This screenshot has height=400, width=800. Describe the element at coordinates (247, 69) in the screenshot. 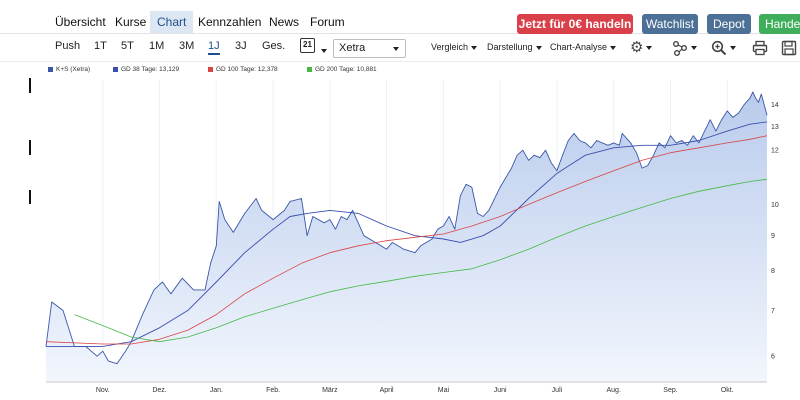

I see `legend-label: GD 100 Tage: 12,378` at that location.